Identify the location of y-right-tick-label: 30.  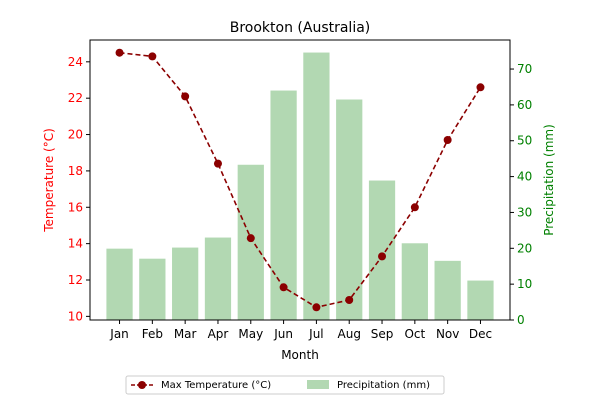
(524, 212).